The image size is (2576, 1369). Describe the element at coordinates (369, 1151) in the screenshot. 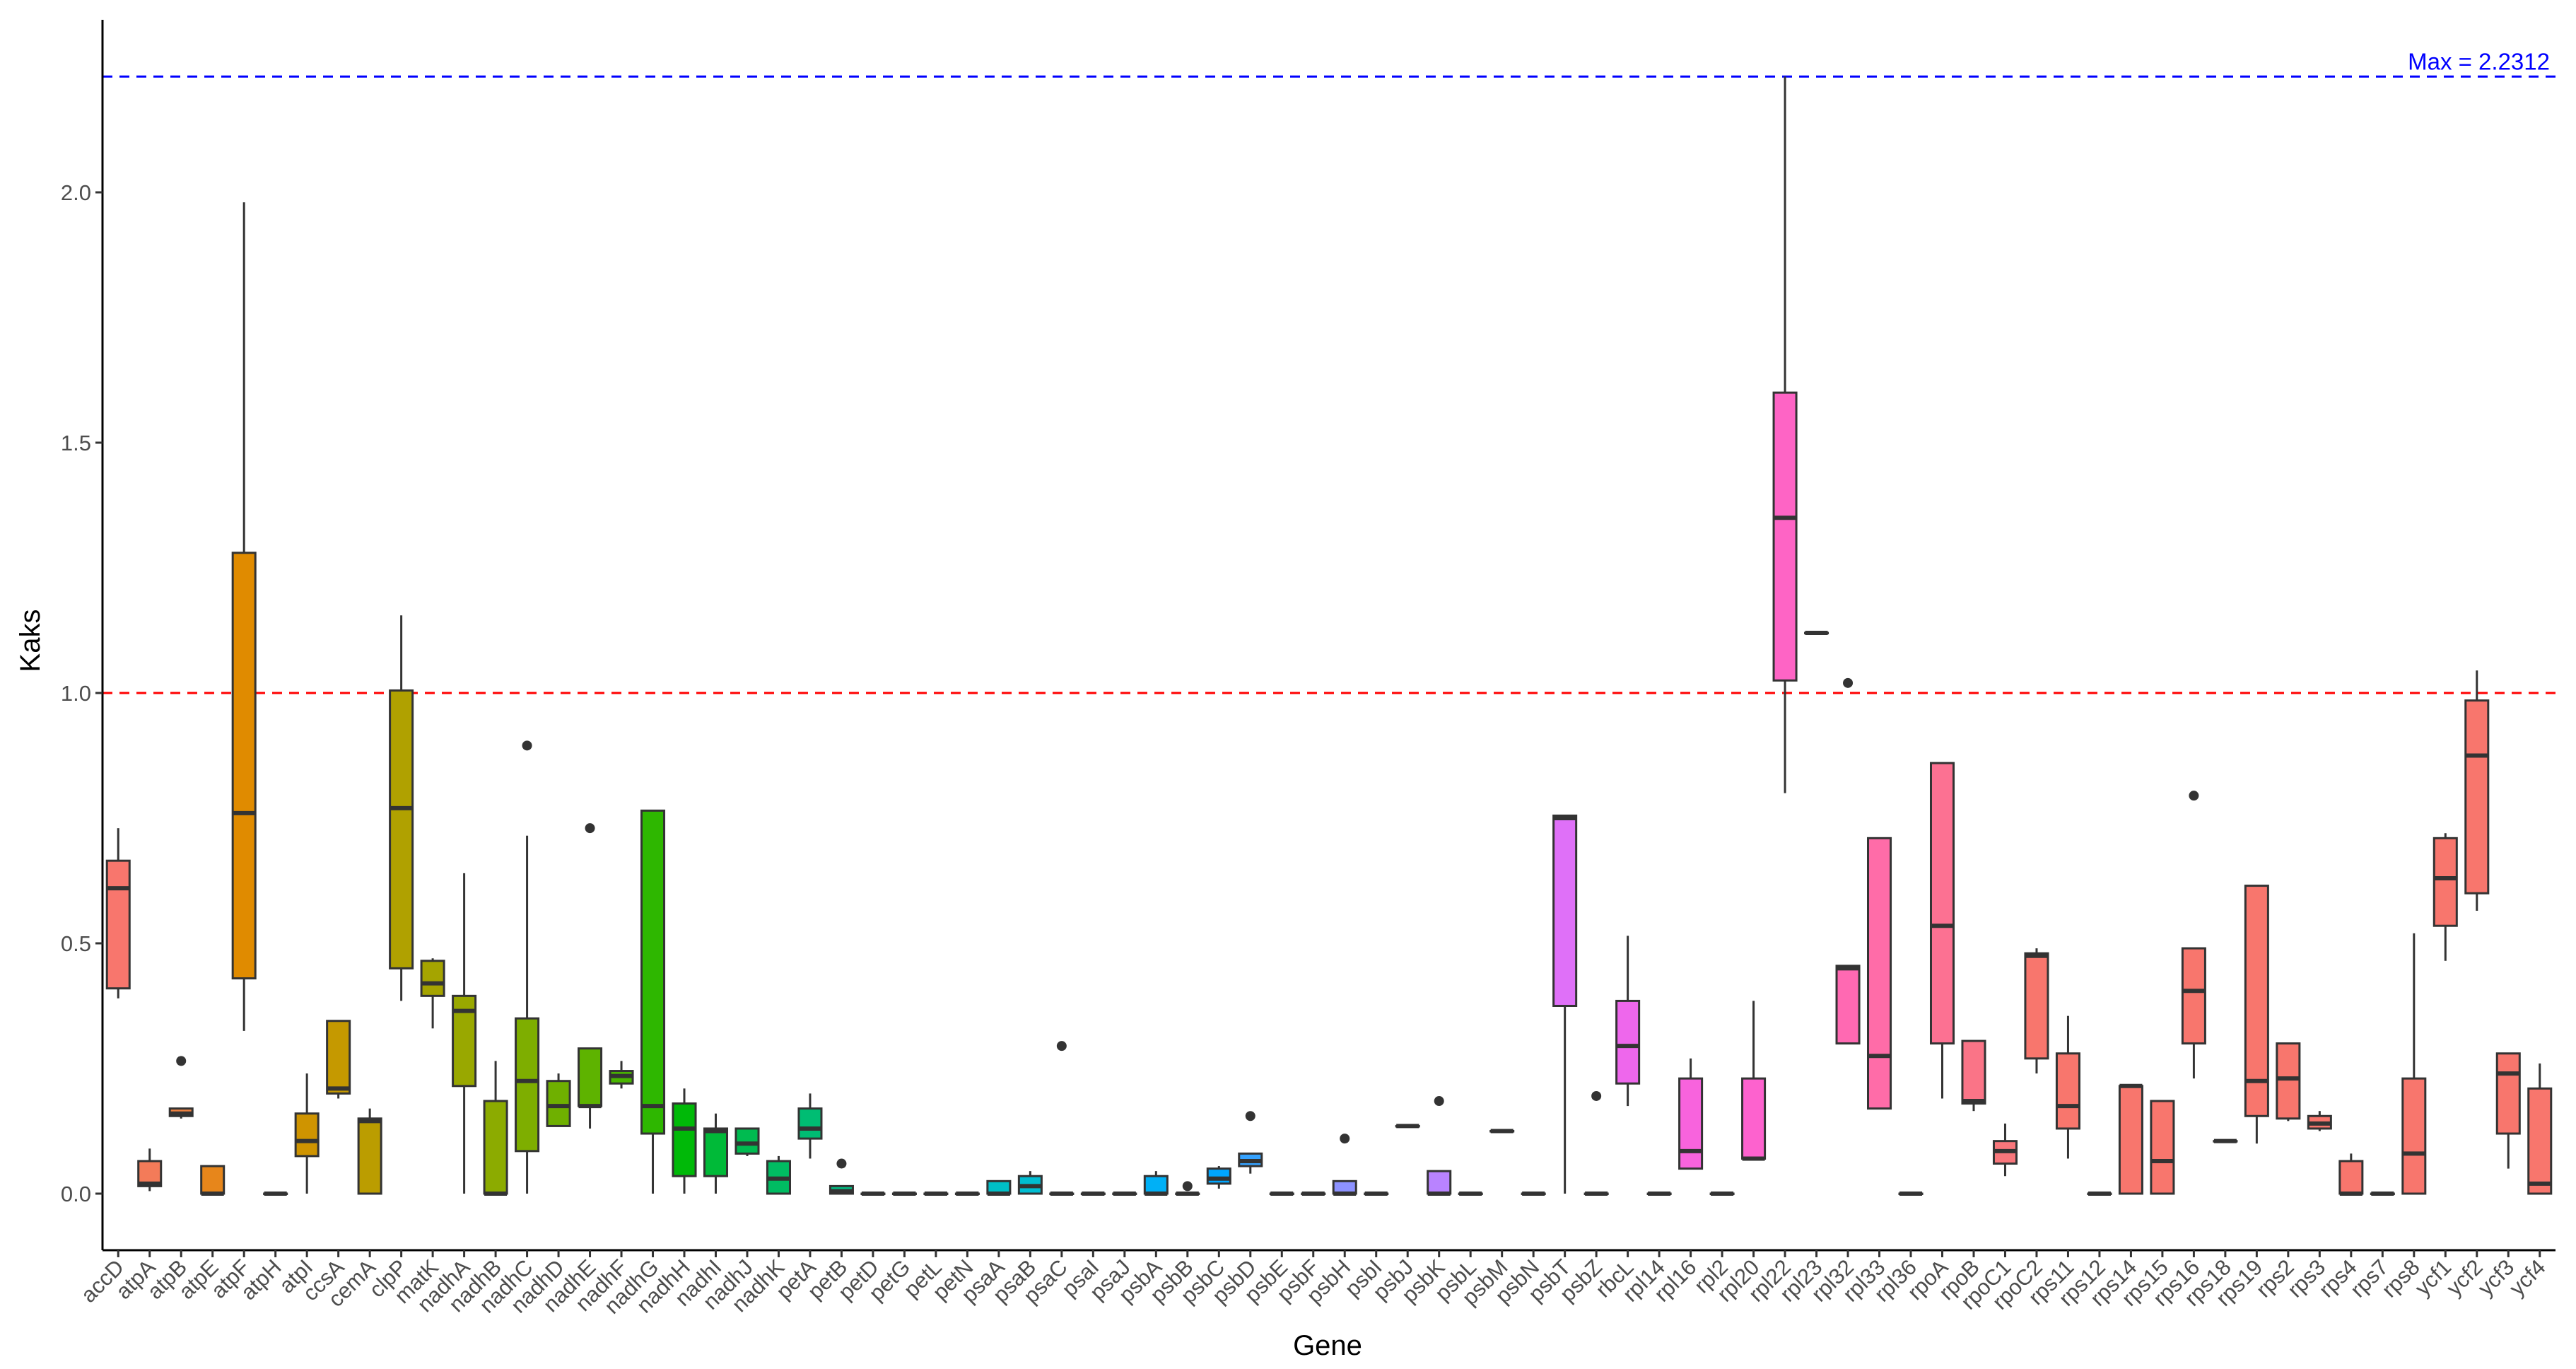

I see `box-cemA` at that location.